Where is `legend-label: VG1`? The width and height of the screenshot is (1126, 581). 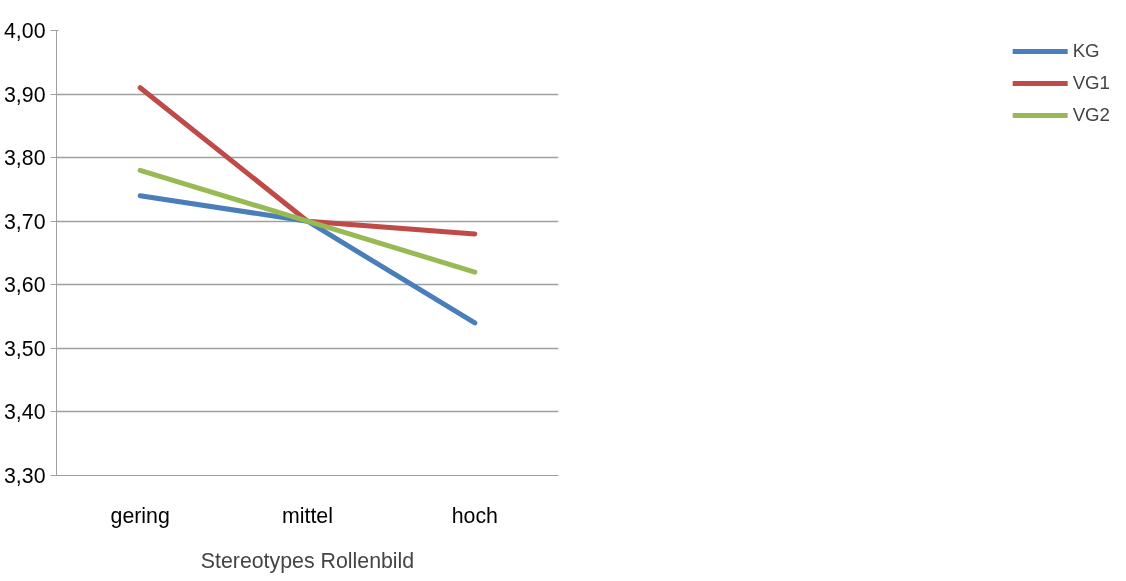 legend-label: VG1 is located at coordinates (1091, 83).